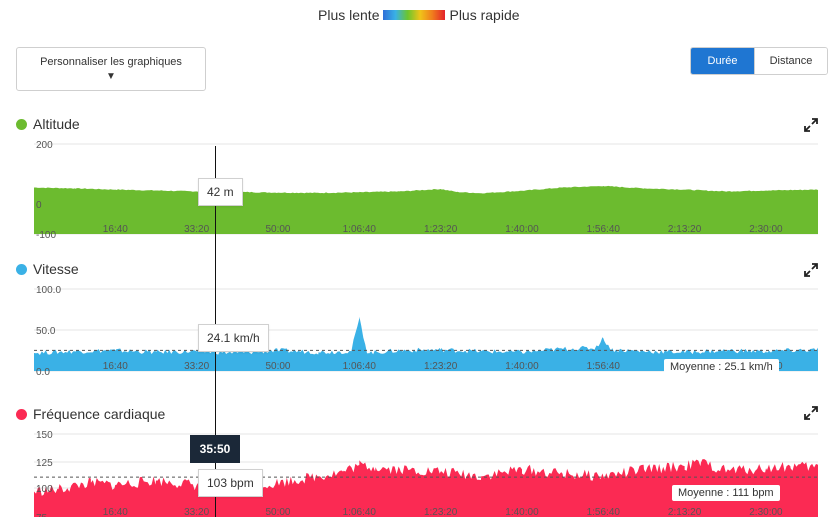 The height and width of the screenshot is (517, 828). Describe the element at coordinates (46, 235) in the screenshot. I see `y-tick-label: -100` at that location.